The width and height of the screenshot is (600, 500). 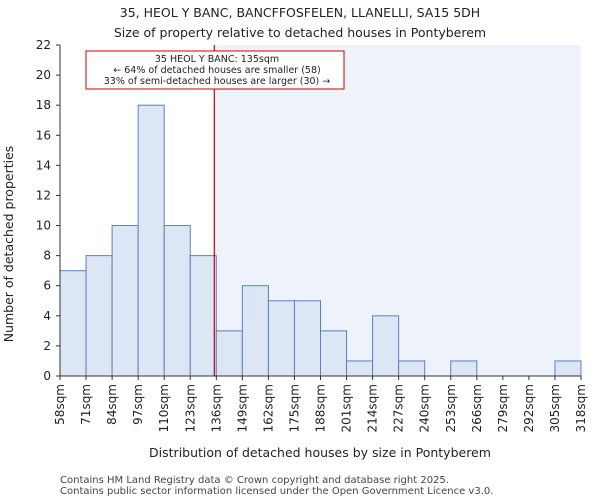 What do you see at coordinates (43, 165) in the screenshot?
I see `y-tick-label: 14` at bounding box center [43, 165].